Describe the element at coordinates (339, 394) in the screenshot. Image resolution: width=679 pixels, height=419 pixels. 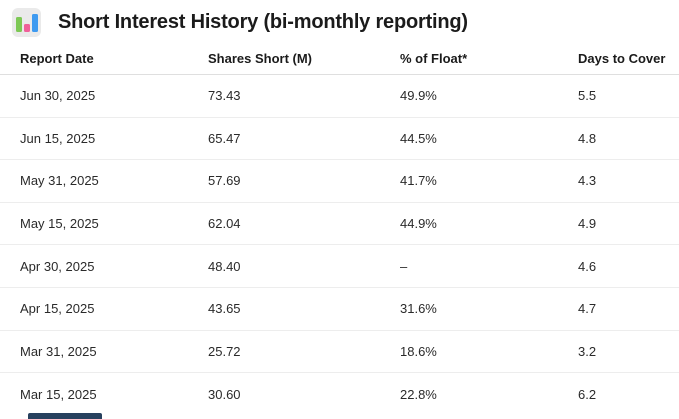
I see `table-row: Mar 15, 2025 30.60 22.8% 6.2` at that location.